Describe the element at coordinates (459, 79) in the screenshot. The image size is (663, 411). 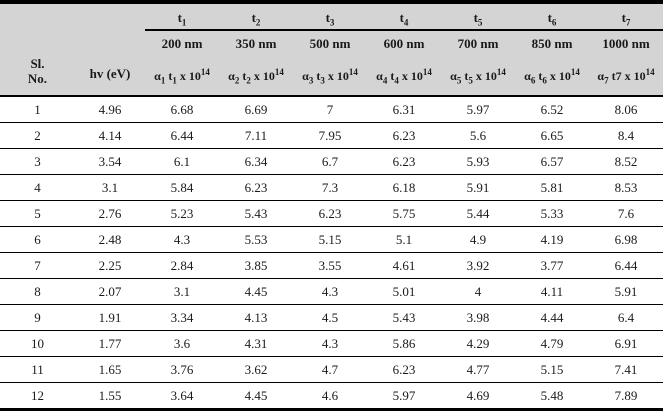
I see `sub-part: 5` at that location.